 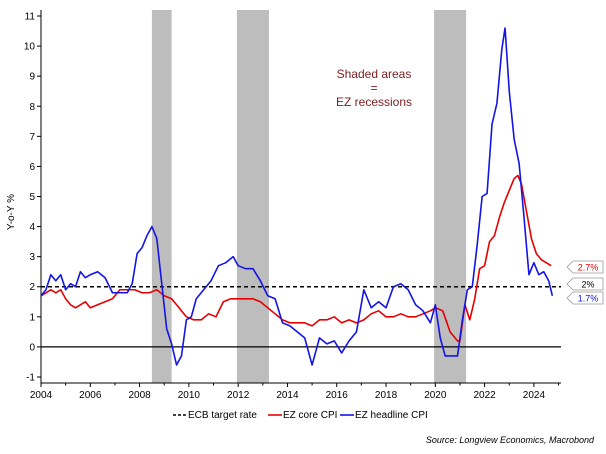 I want to click on legend-label: EZ headline CPI, so click(x=391, y=415).